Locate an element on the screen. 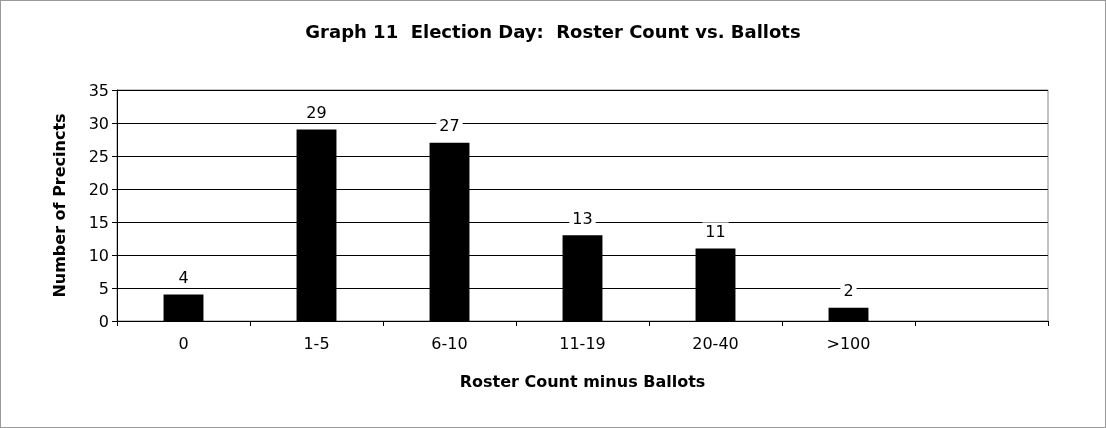  x-tick-label: 0 is located at coordinates (183, 343).